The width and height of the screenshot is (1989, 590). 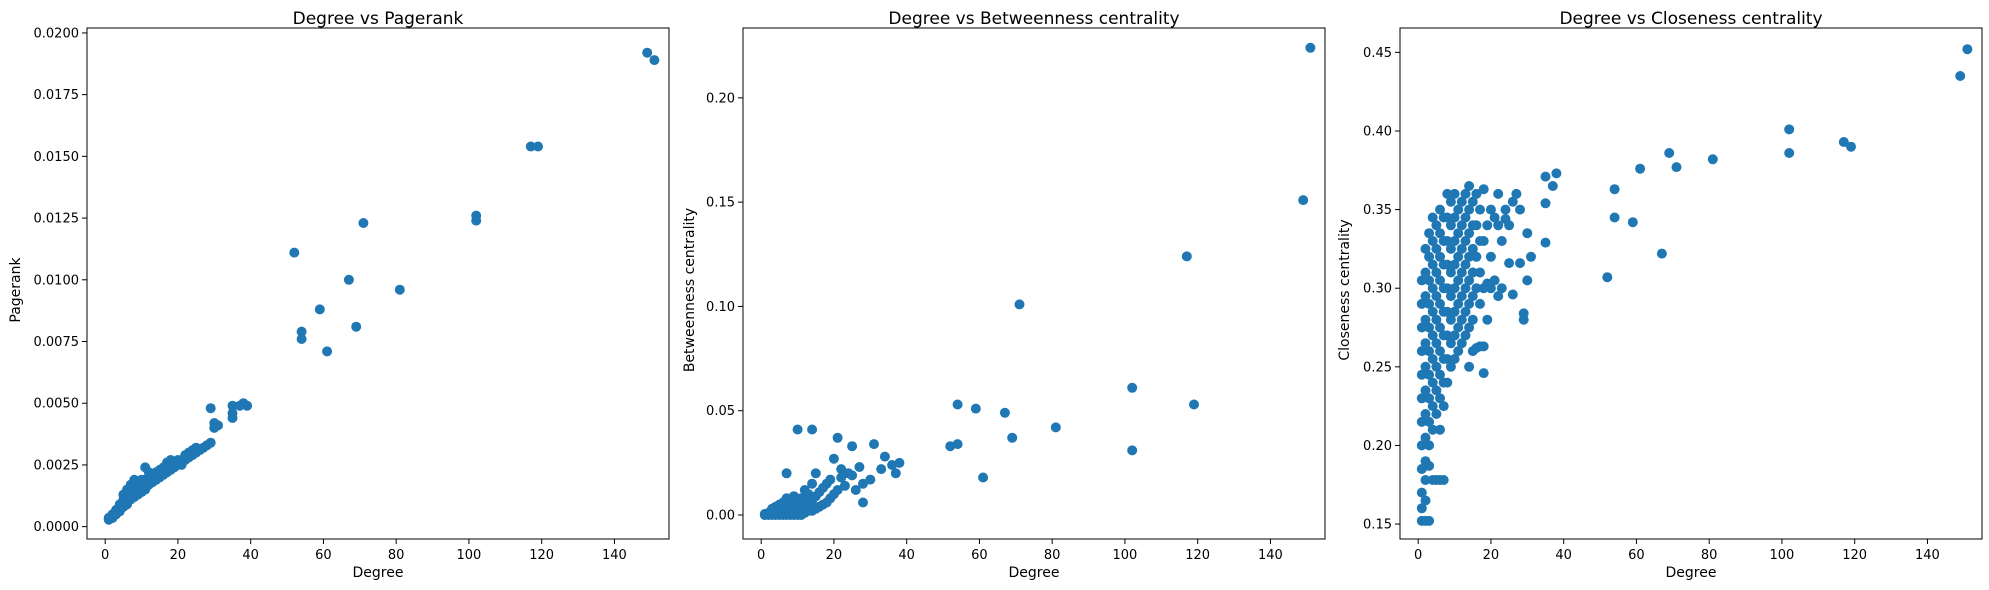 I want to click on y-tick-label: 0.0125, so click(x=57, y=219).